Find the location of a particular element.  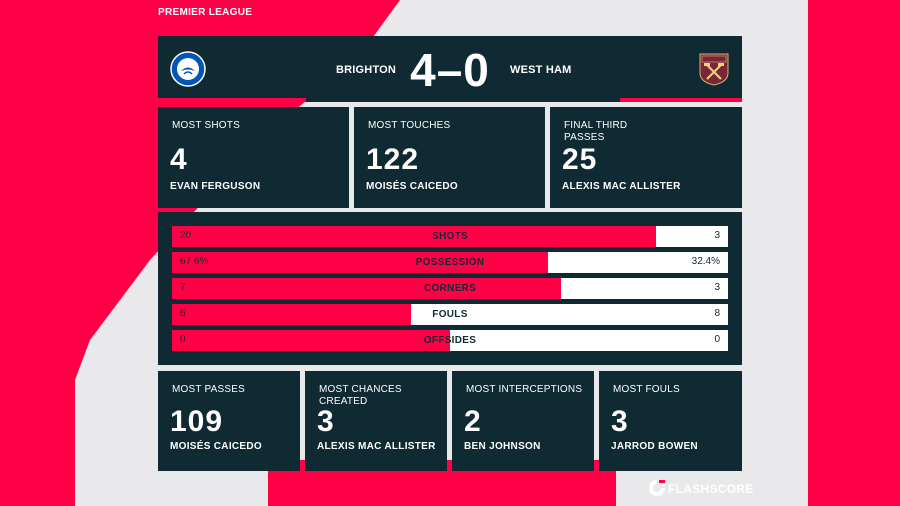

bar-row-possession: 67.6% POSSESSION 32.4% is located at coordinates (450, 262).